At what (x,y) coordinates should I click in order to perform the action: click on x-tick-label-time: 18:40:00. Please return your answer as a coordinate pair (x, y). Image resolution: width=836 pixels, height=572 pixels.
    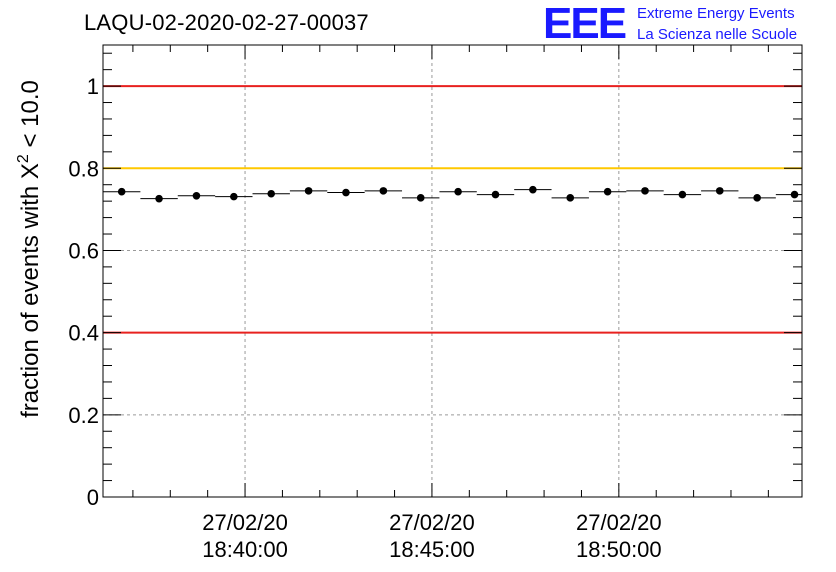
    Looking at the image, I should click on (245, 549).